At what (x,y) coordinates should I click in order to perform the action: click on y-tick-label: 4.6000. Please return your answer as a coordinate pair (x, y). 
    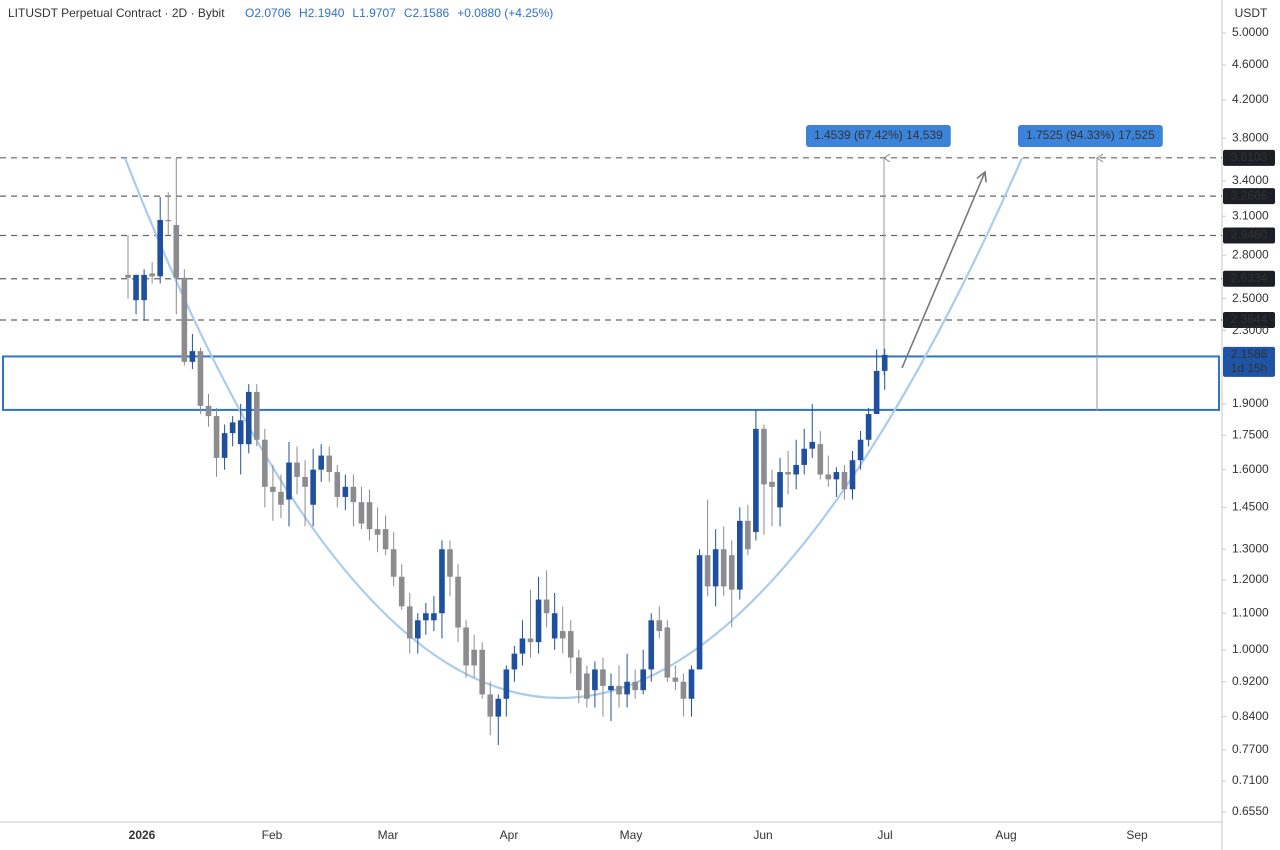
    Looking at the image, I should click on (1250, 64).